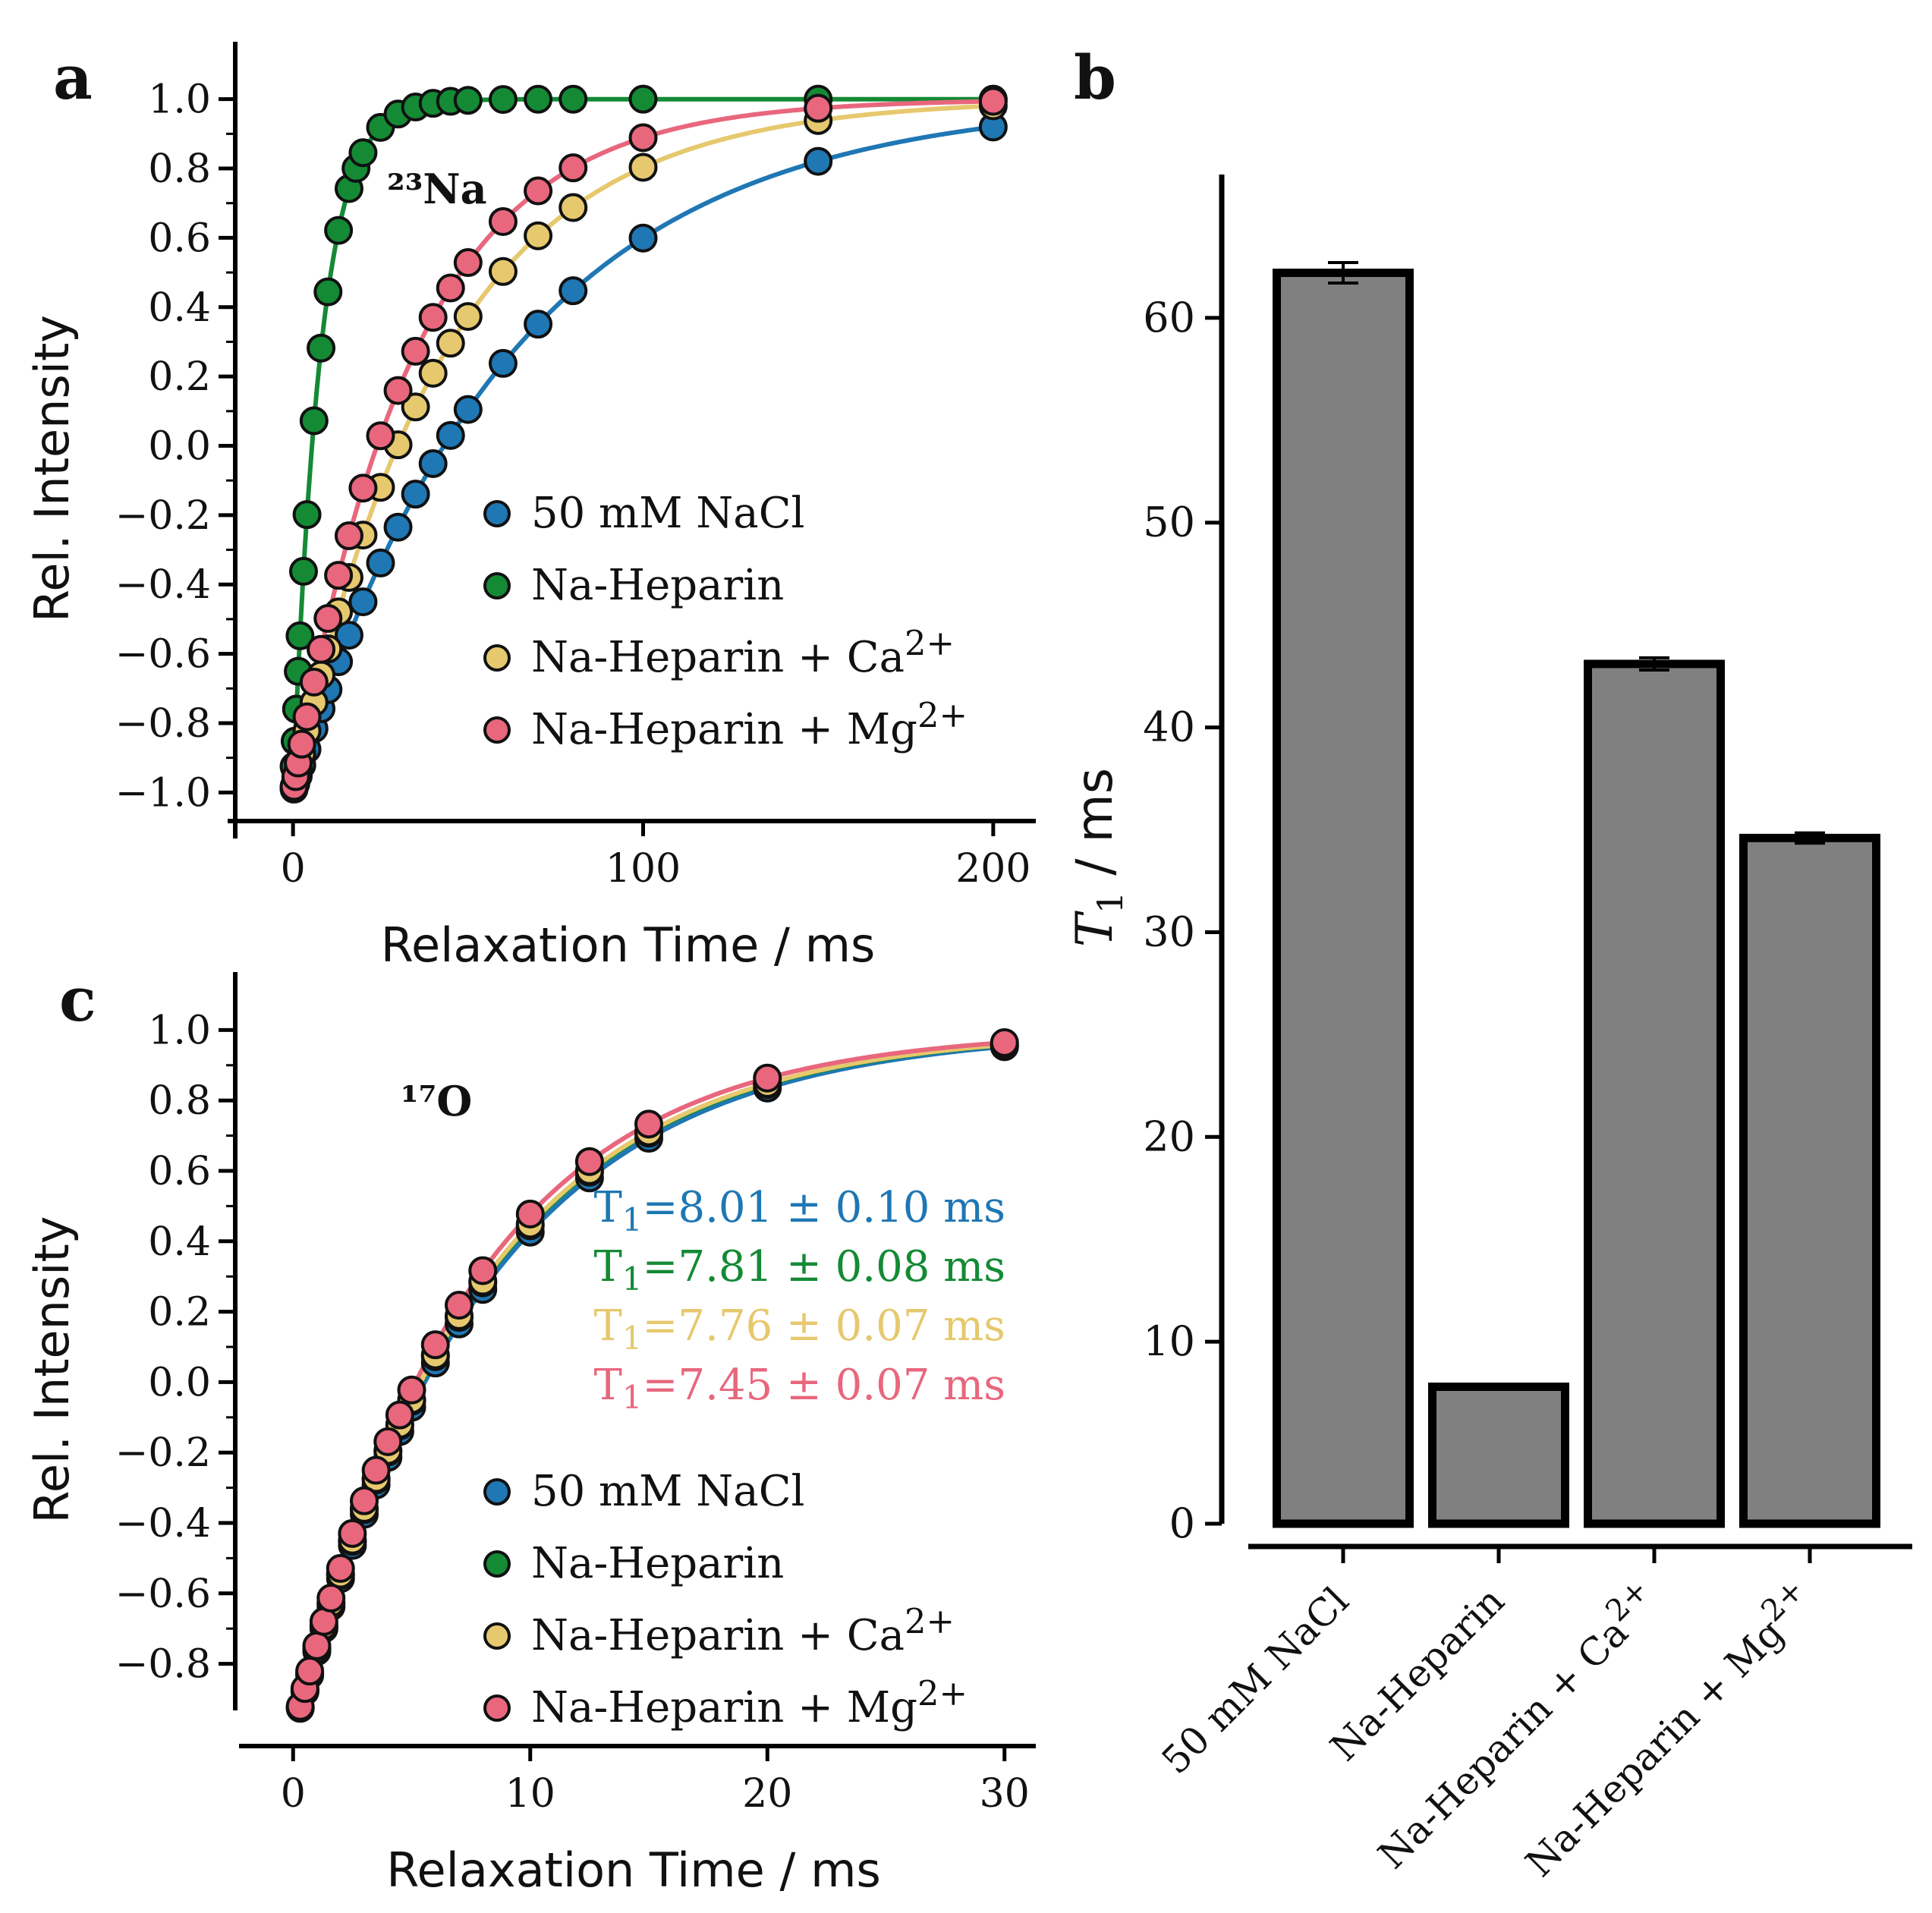 Image resolution: width=1932 pixels, height=1913 pixels. What do you see at coordinates (1169, 727) in the screenshot?
I see `y-tick-label: 40` at bounding box center [1169, 727].